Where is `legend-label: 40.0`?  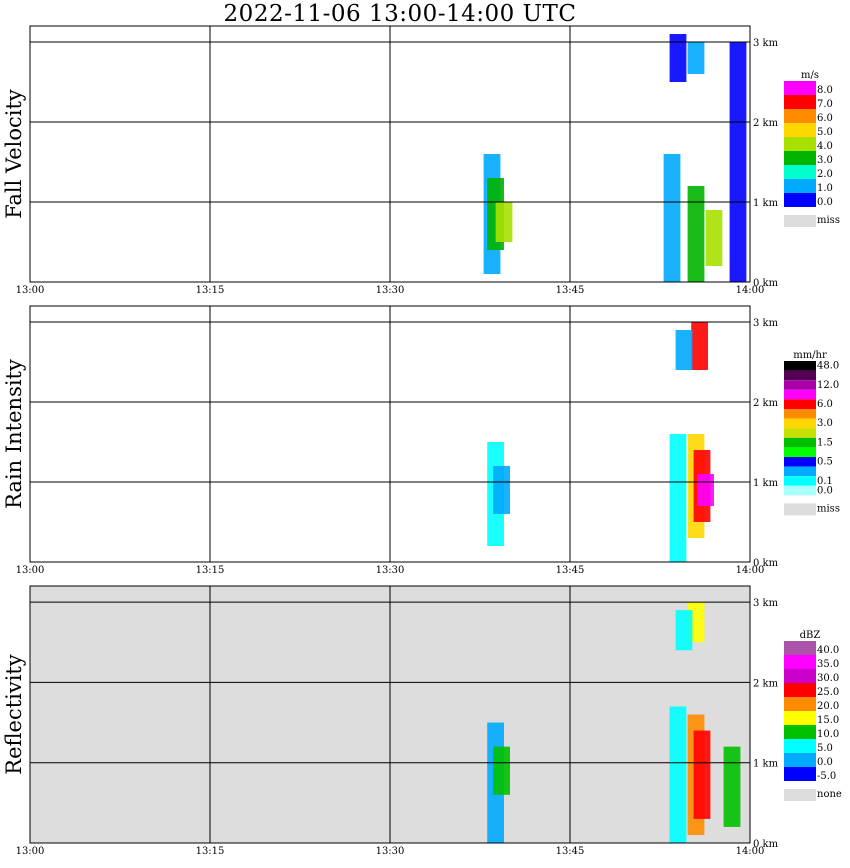
legend-label: 40.0 is located at coordinates (828, 650).